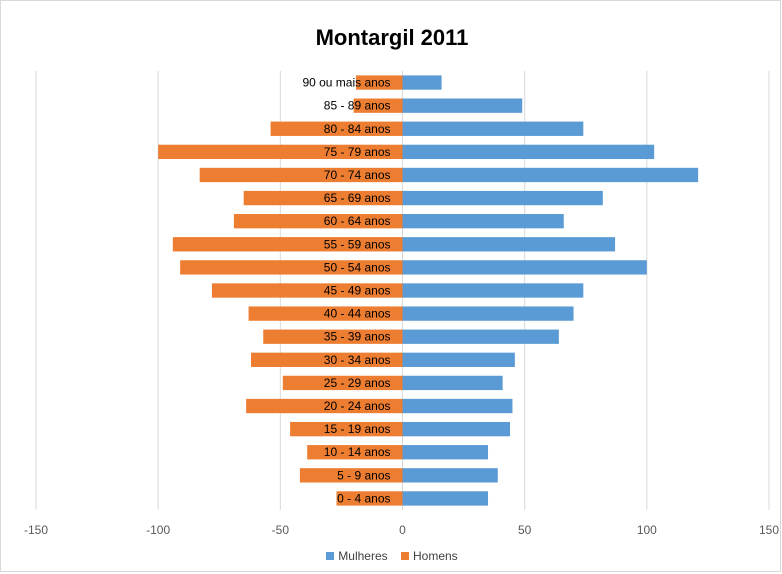  What do you see at coordinates (357, 360) in the screenshot?
I see `category-label: 30 - 34 anos` at bounding box center [357, 360].